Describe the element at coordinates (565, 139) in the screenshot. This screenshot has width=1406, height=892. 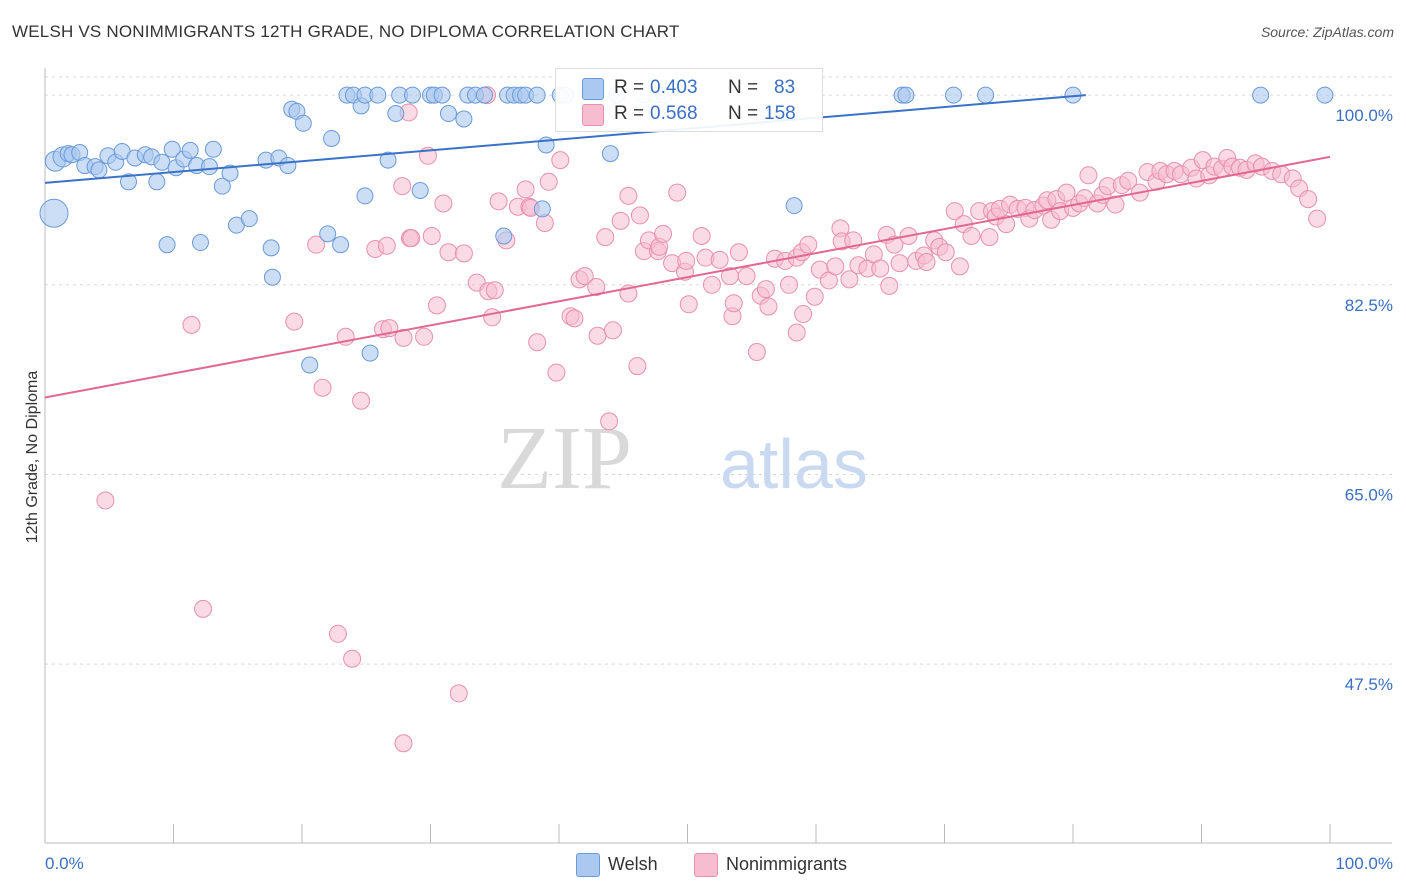
I see `welsh-trend-line` at that location.